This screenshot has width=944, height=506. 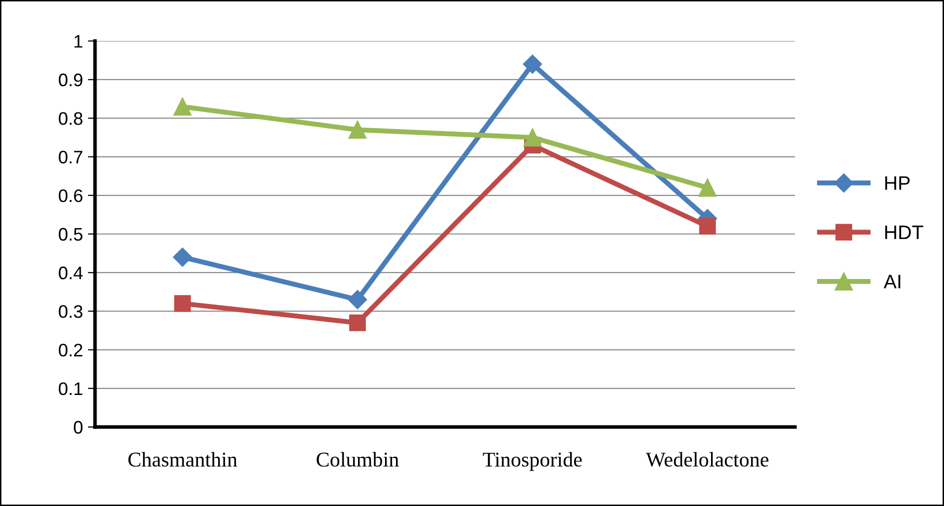 What do you see at coordinates (897, 183) in the screenshot?
I see `legend-label: HP` at bounding box center [897, 183].